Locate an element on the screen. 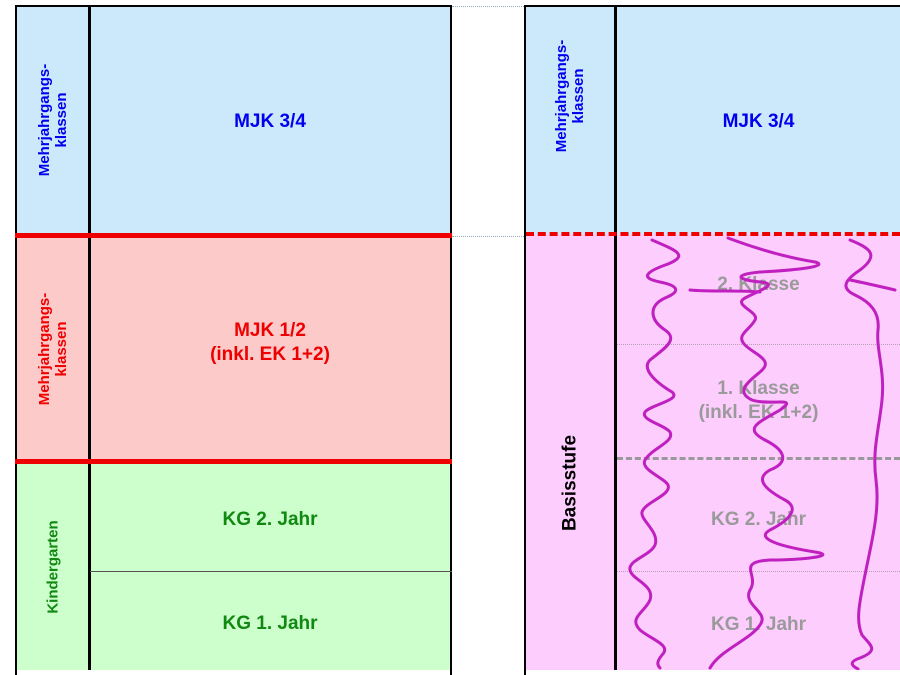 The image size is (900, 675). left-red-line-bottom is located at coordinates (233, 461).